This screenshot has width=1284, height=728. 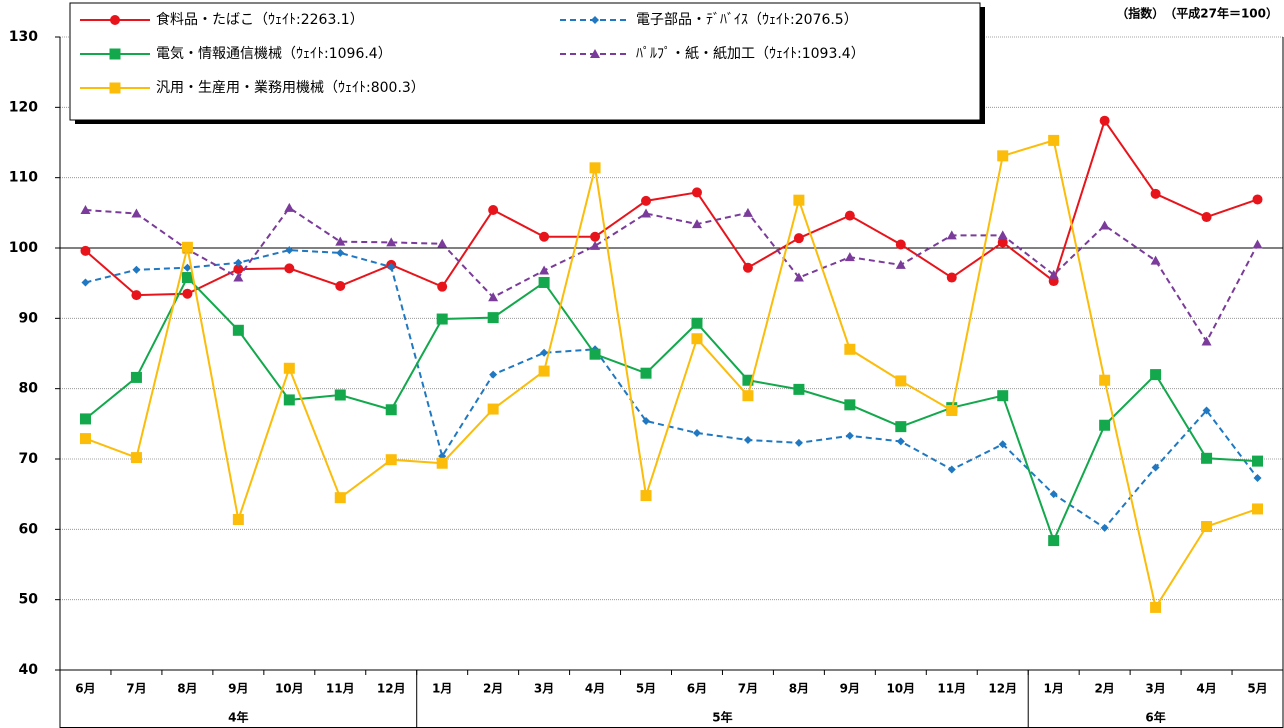 I want to click on y-tick-label: 70, so click(x=29, y=459).